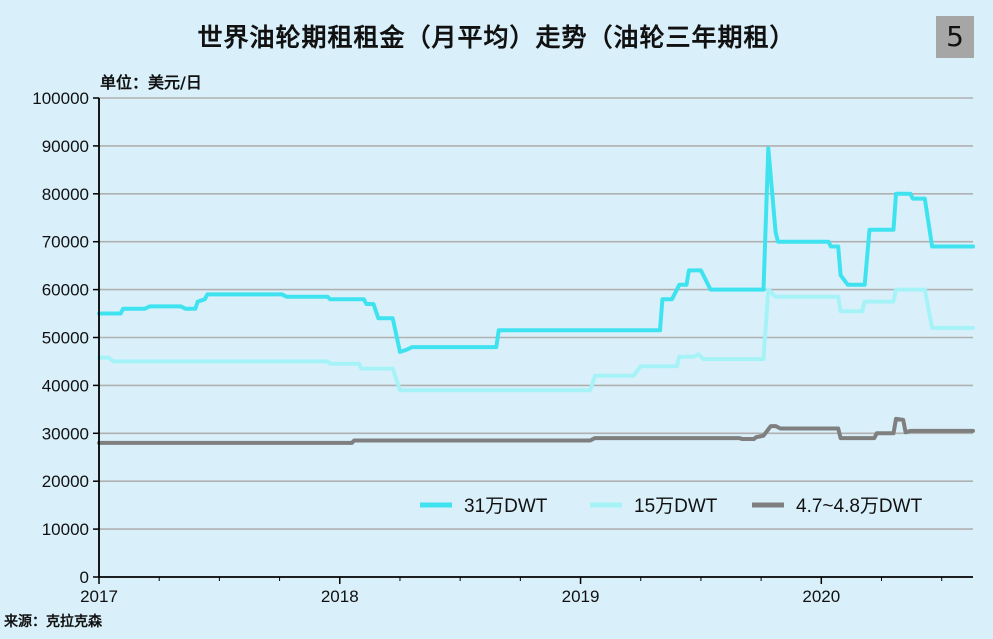  I want to click on chart-title: 世界油轮期租租金（月平均）走势（油轮三年期租）, so click(496, 37).